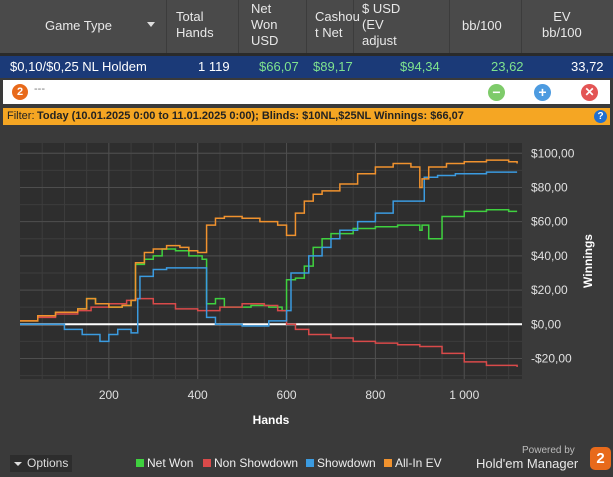 Image resolution: width=613 pixels, height=477 pixels. I want to click on legend-item-showdown: Showdown, so click(341, 463).